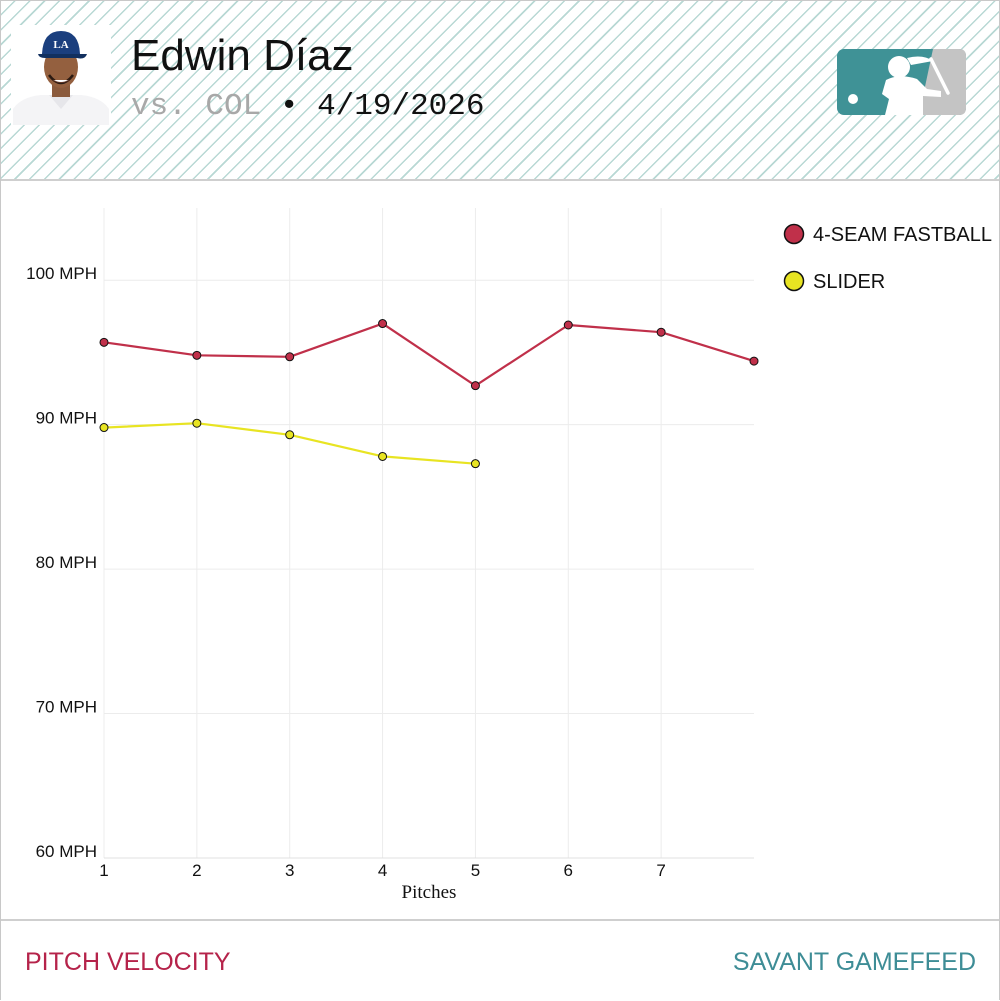  I want to click on x-tick-label: 1, so click(103, 870).